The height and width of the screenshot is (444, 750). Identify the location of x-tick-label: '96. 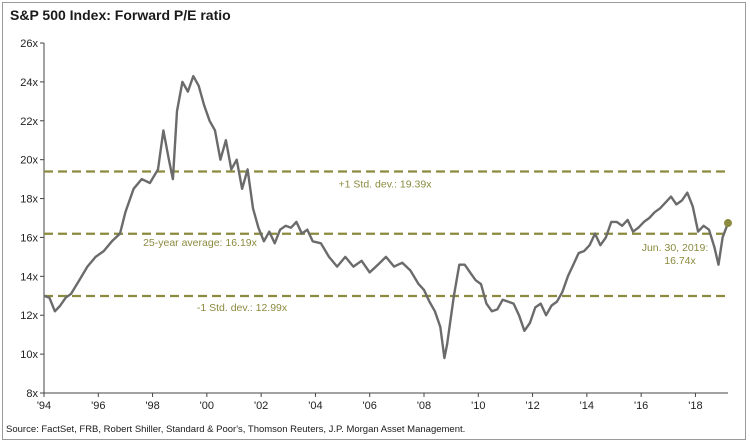
(98, 406).